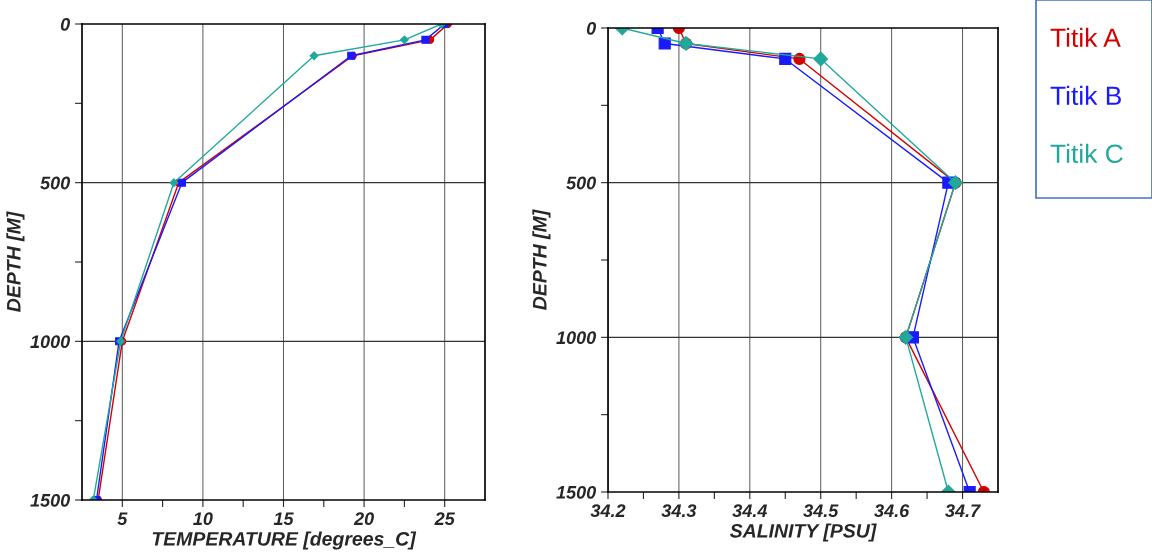 This screenshot has width=1152, height=560. Describe the element at coordinates (203, 519) in the screenshot. I see `x-tick-label: 10` at that location.